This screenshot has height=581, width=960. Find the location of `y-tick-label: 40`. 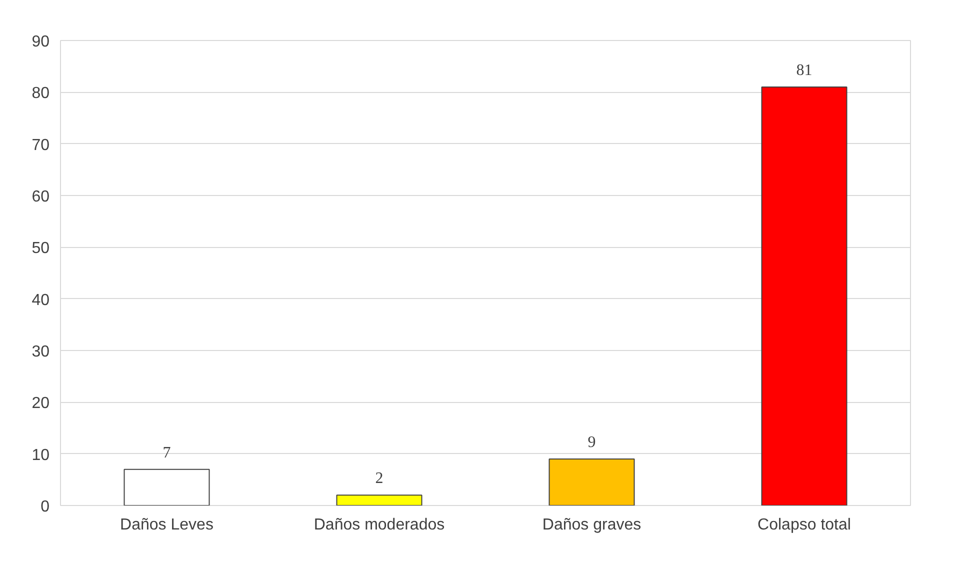

y-tick-label: 40 is located at coordinates (41, 300).